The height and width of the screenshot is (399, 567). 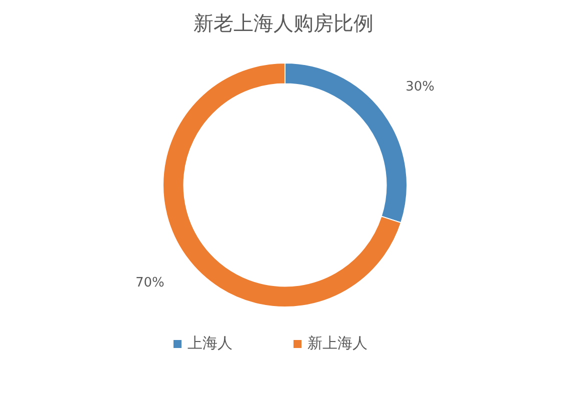 What do you see at coordinates (420, 86) in the screenshot?
I see `data-label: 30%` at bounding box center [420, 86].